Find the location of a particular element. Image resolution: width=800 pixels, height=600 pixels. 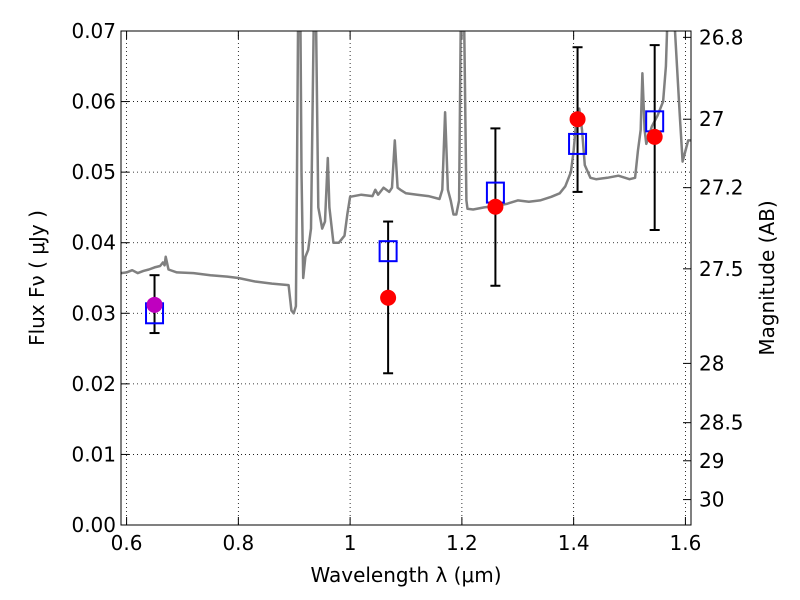

y2-tick-label: 26.8 is located at coordinates (721, 37).